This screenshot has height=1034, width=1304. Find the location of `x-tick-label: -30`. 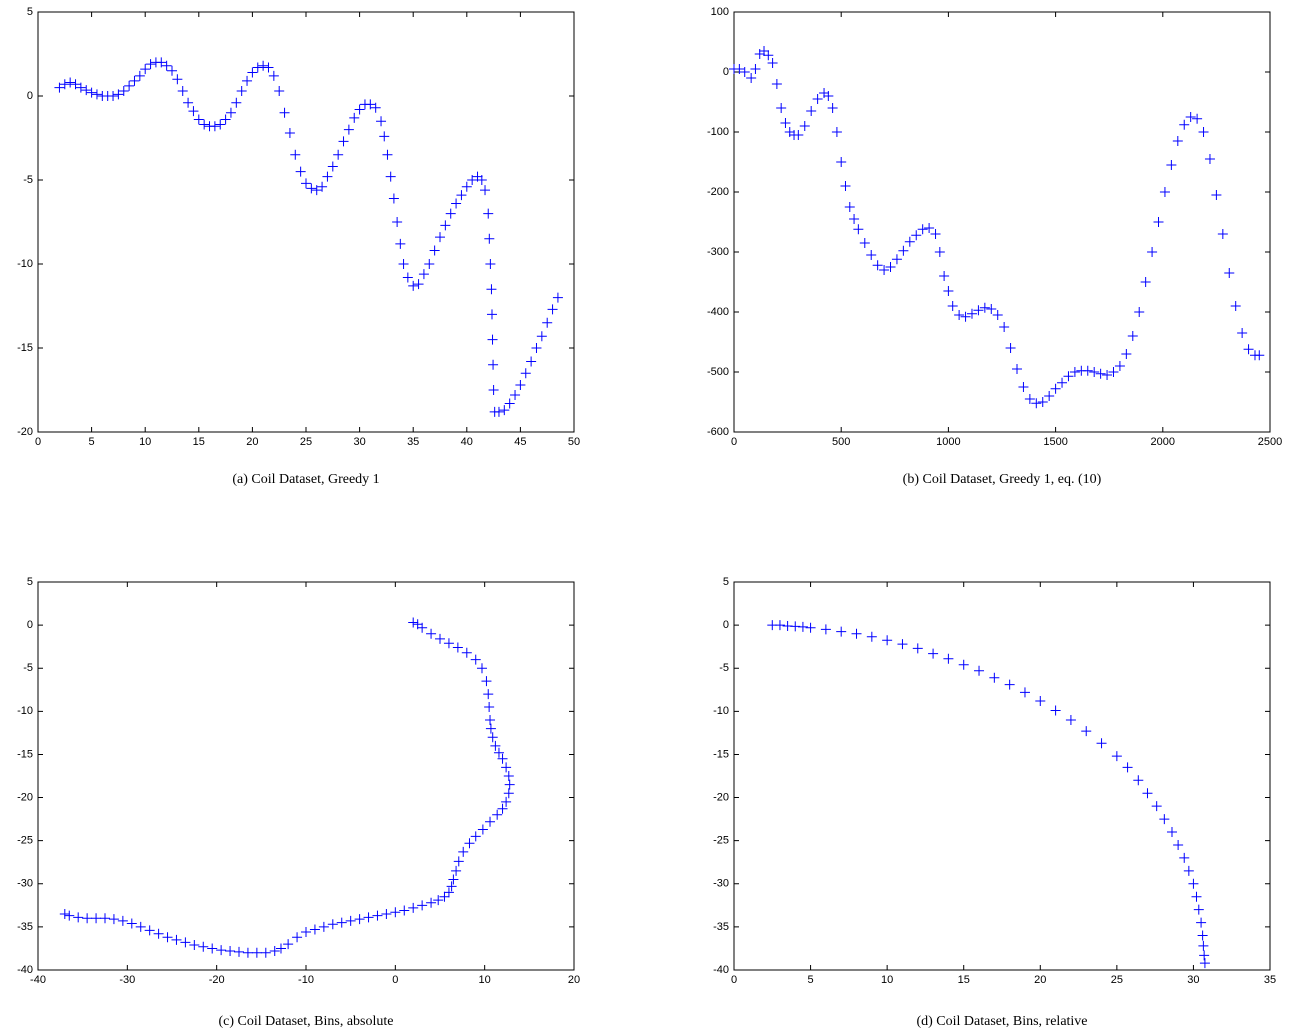

x-tick-label: -30 is located at coordinates (127, 980).